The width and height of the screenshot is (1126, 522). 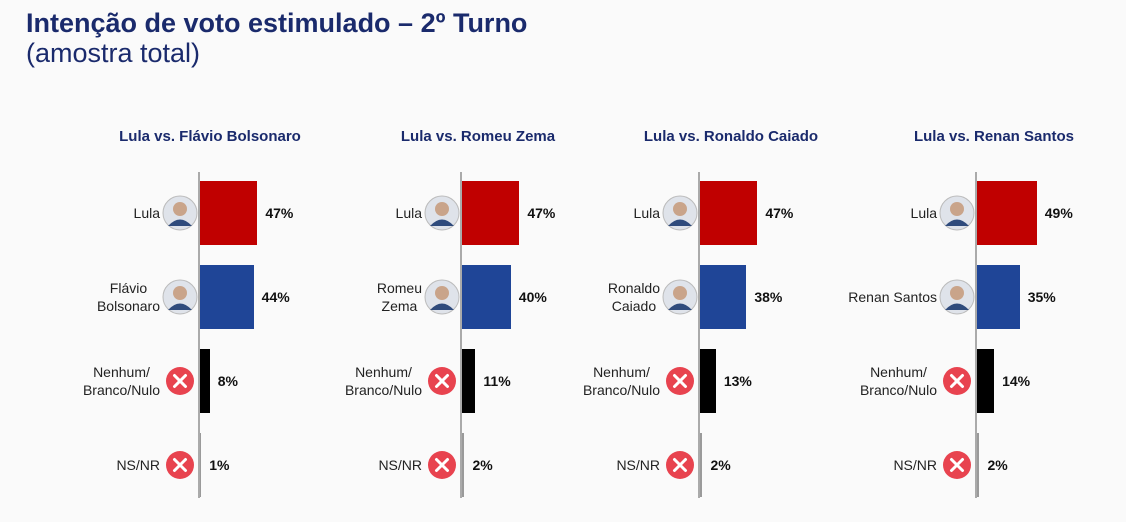 I want to click on panel-title: Lula vs. Renan Santos, so click(x=994, y=136).